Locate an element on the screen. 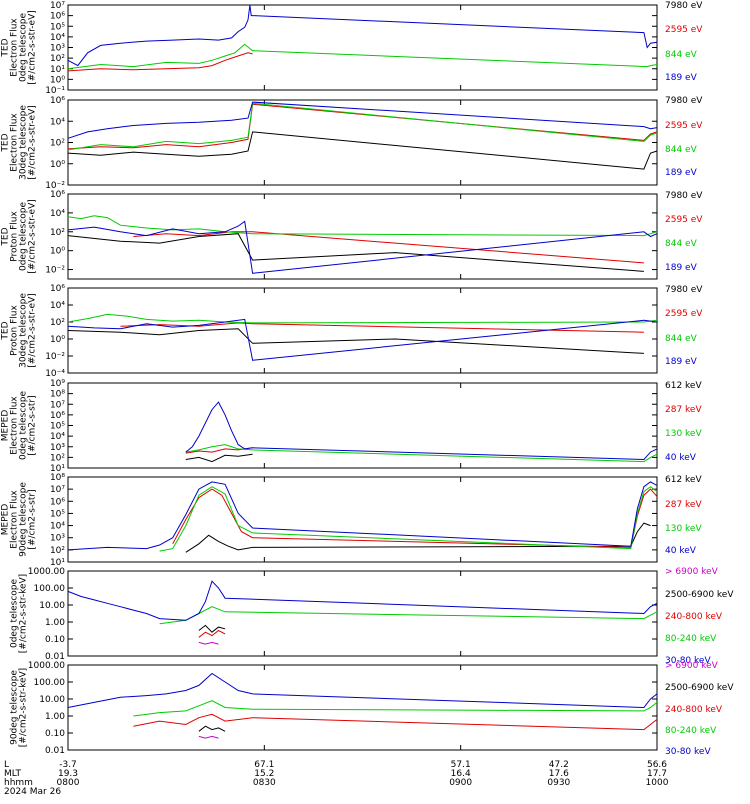 The height and width of the screenshot is (804, 750). x-tick-label-hhmm: 0800 is located at coordinates (68, 783).